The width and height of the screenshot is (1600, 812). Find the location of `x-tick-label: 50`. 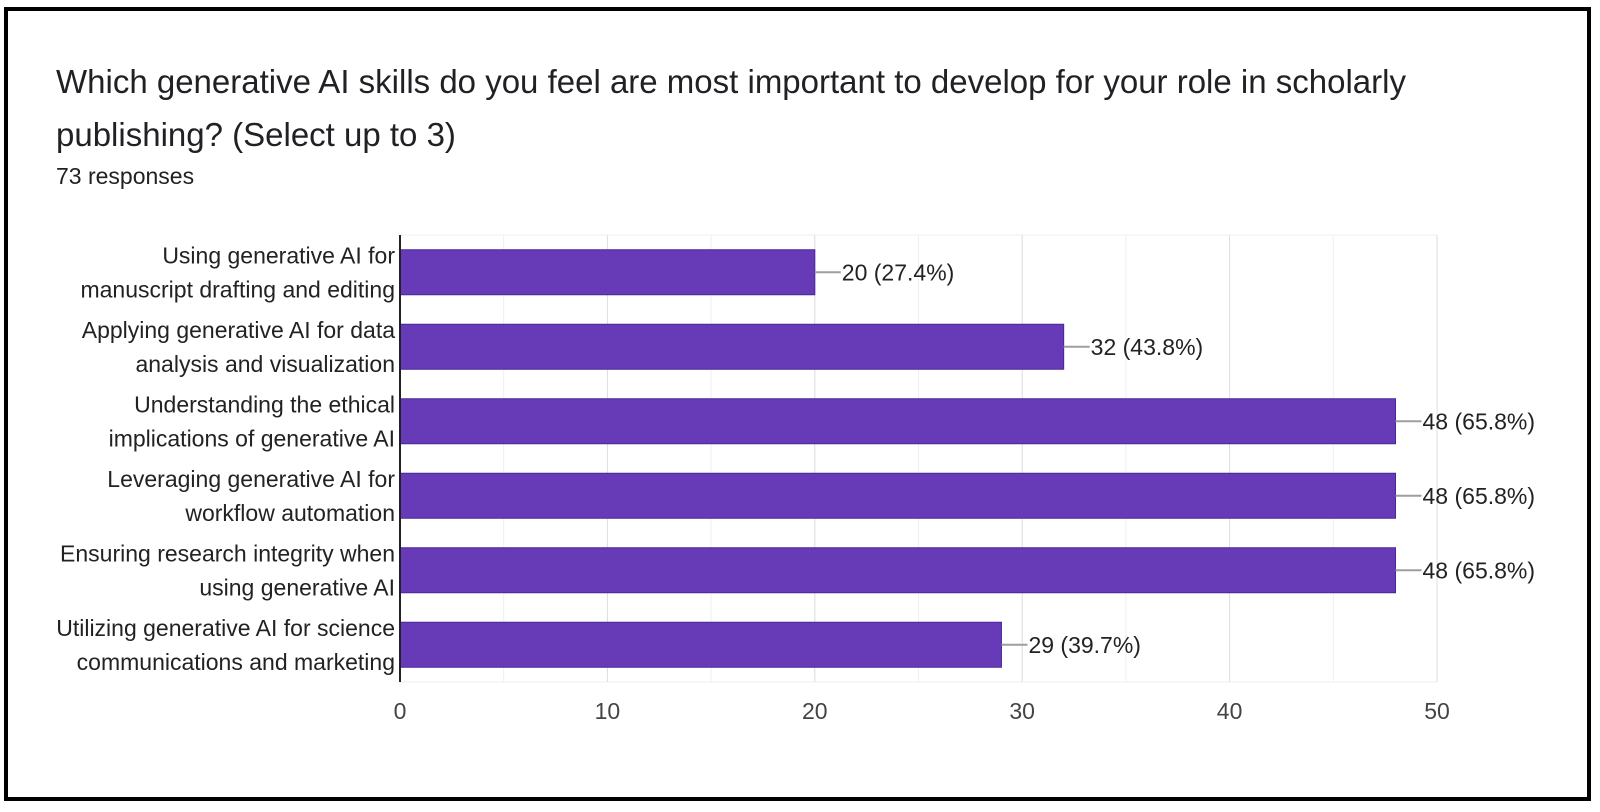

x-tick-label: 50 is located at coordinates (1437, 711).